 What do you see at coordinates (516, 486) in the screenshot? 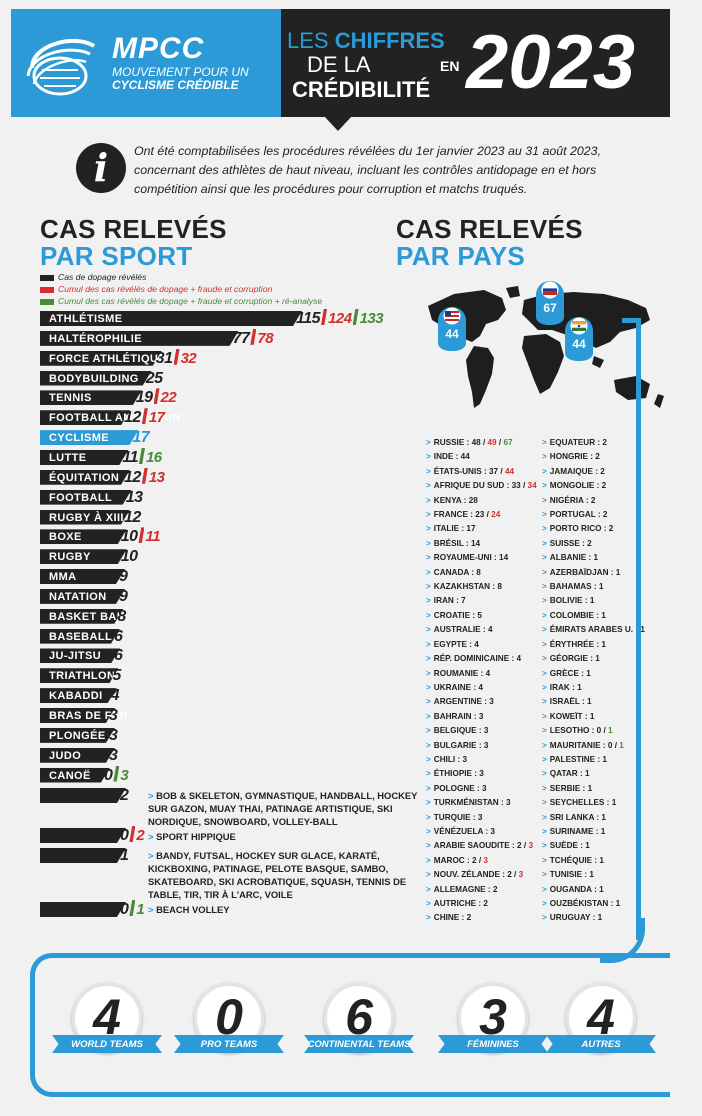
I see `country-value: 33` at bounding box center [516, 486].